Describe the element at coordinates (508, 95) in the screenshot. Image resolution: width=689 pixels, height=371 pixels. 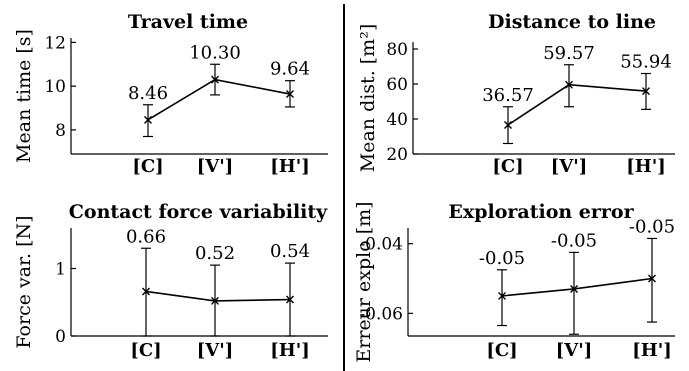
I see `data-label: 36.57` at that location.